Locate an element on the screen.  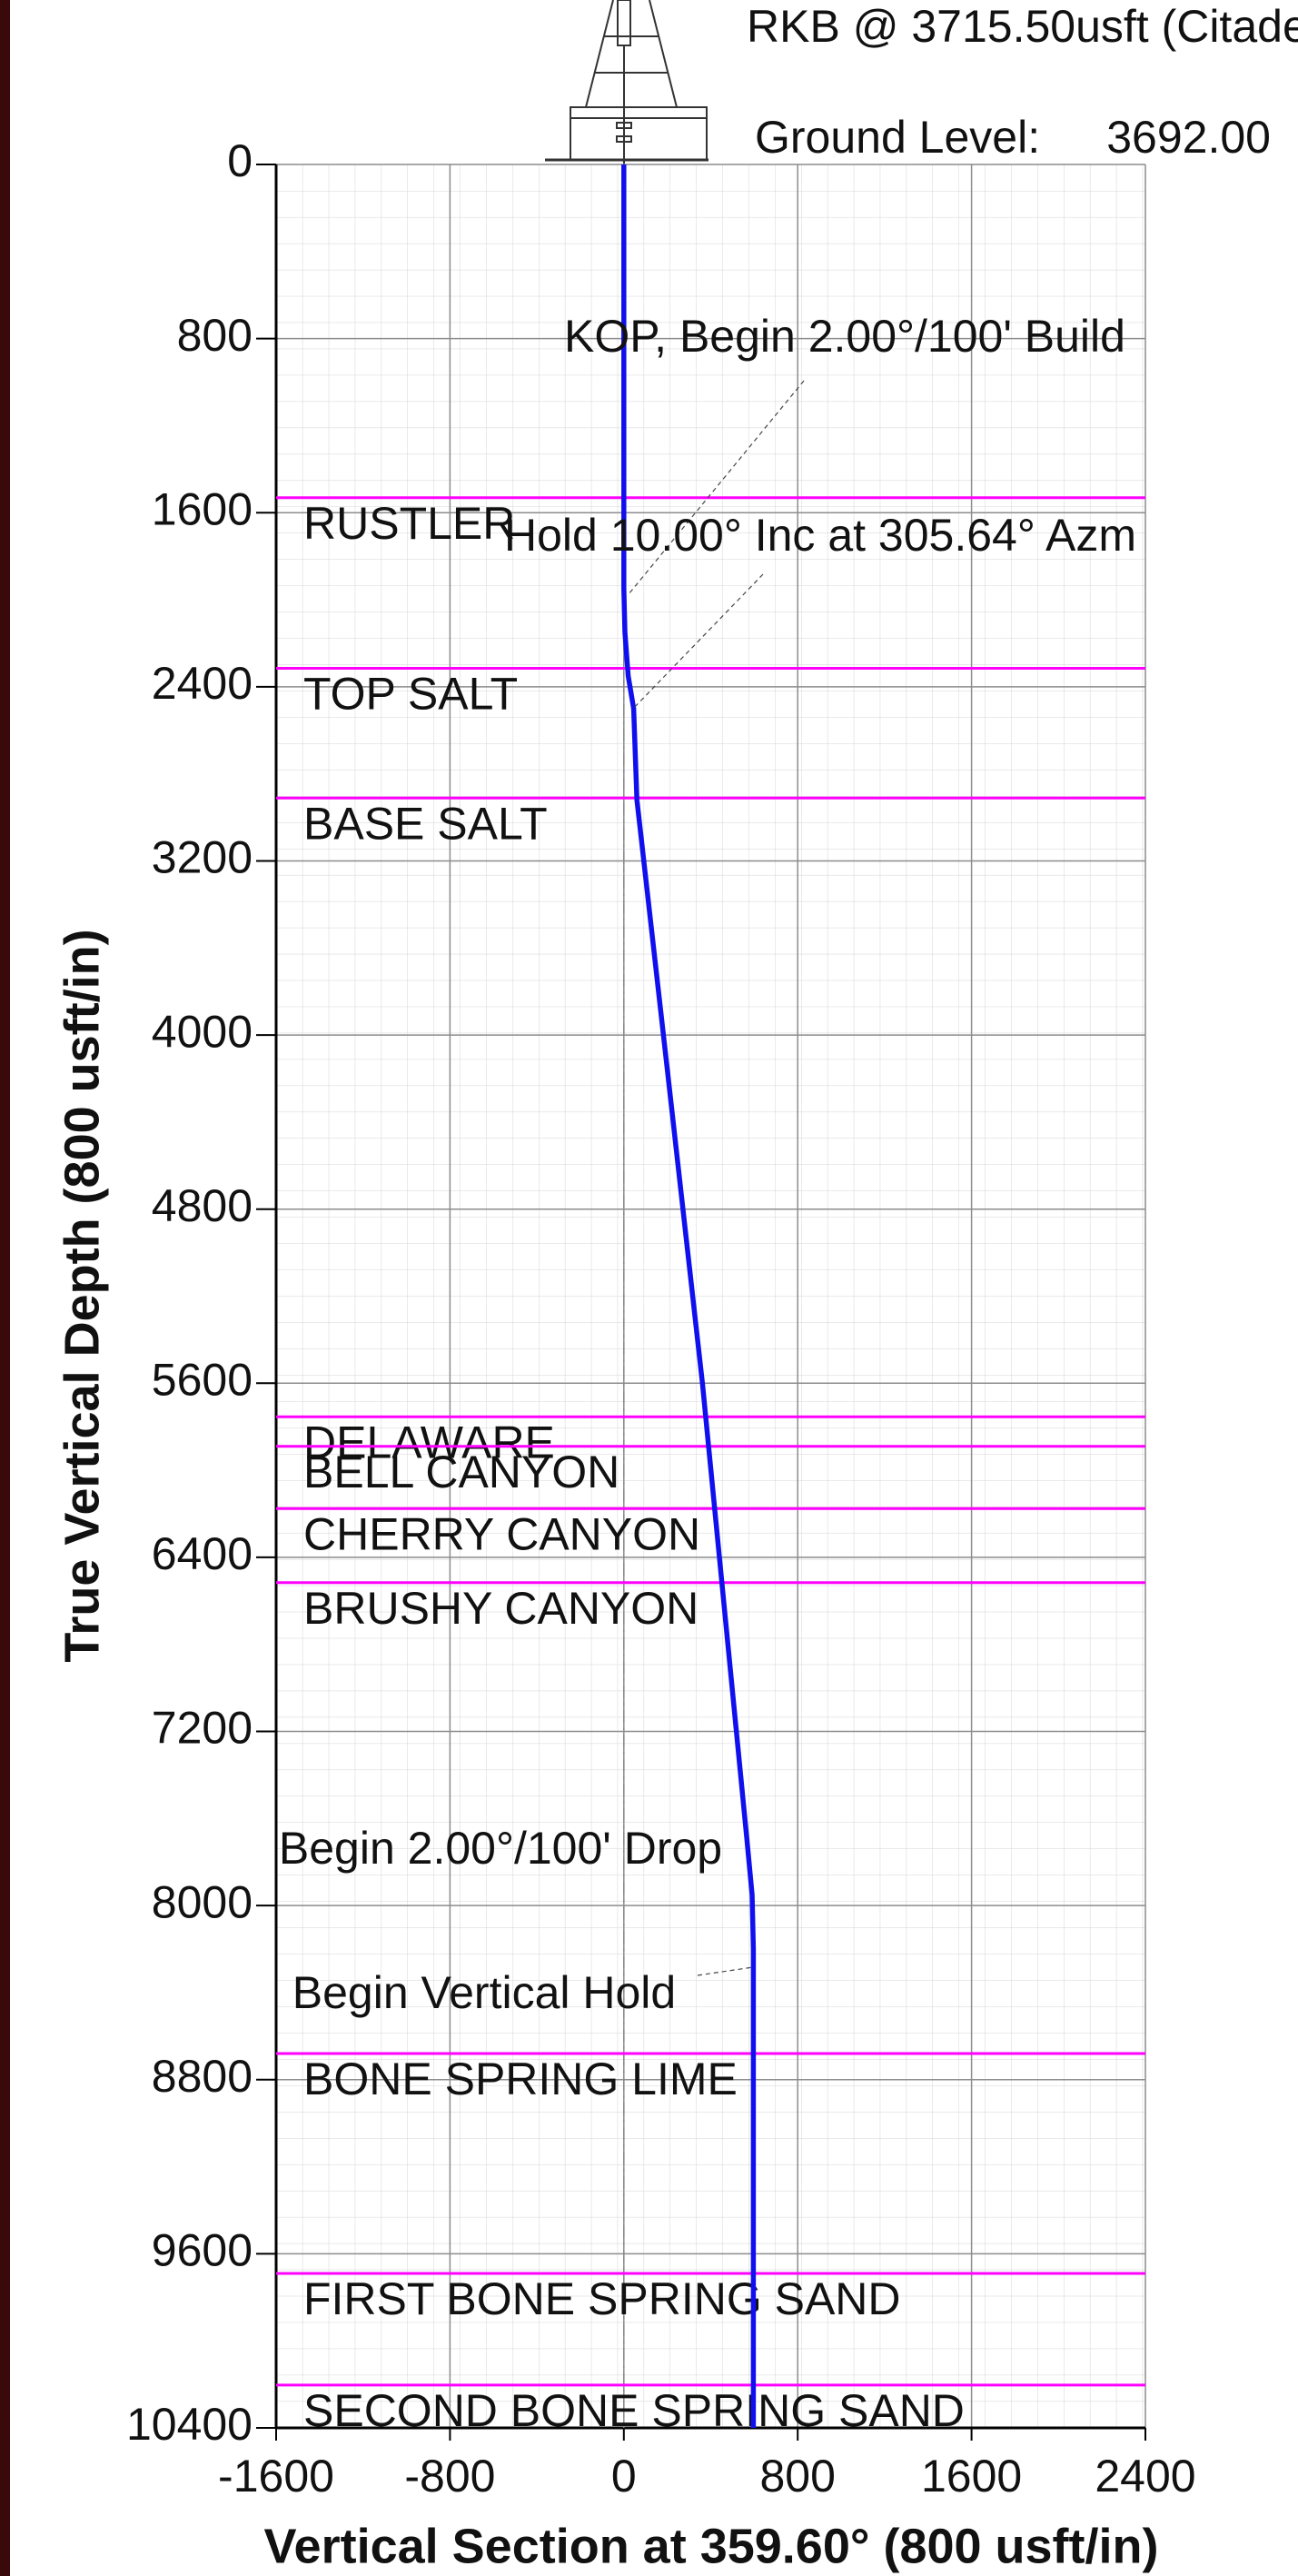
y-tick-label: 4800 is located at coordinates (202, 1205).